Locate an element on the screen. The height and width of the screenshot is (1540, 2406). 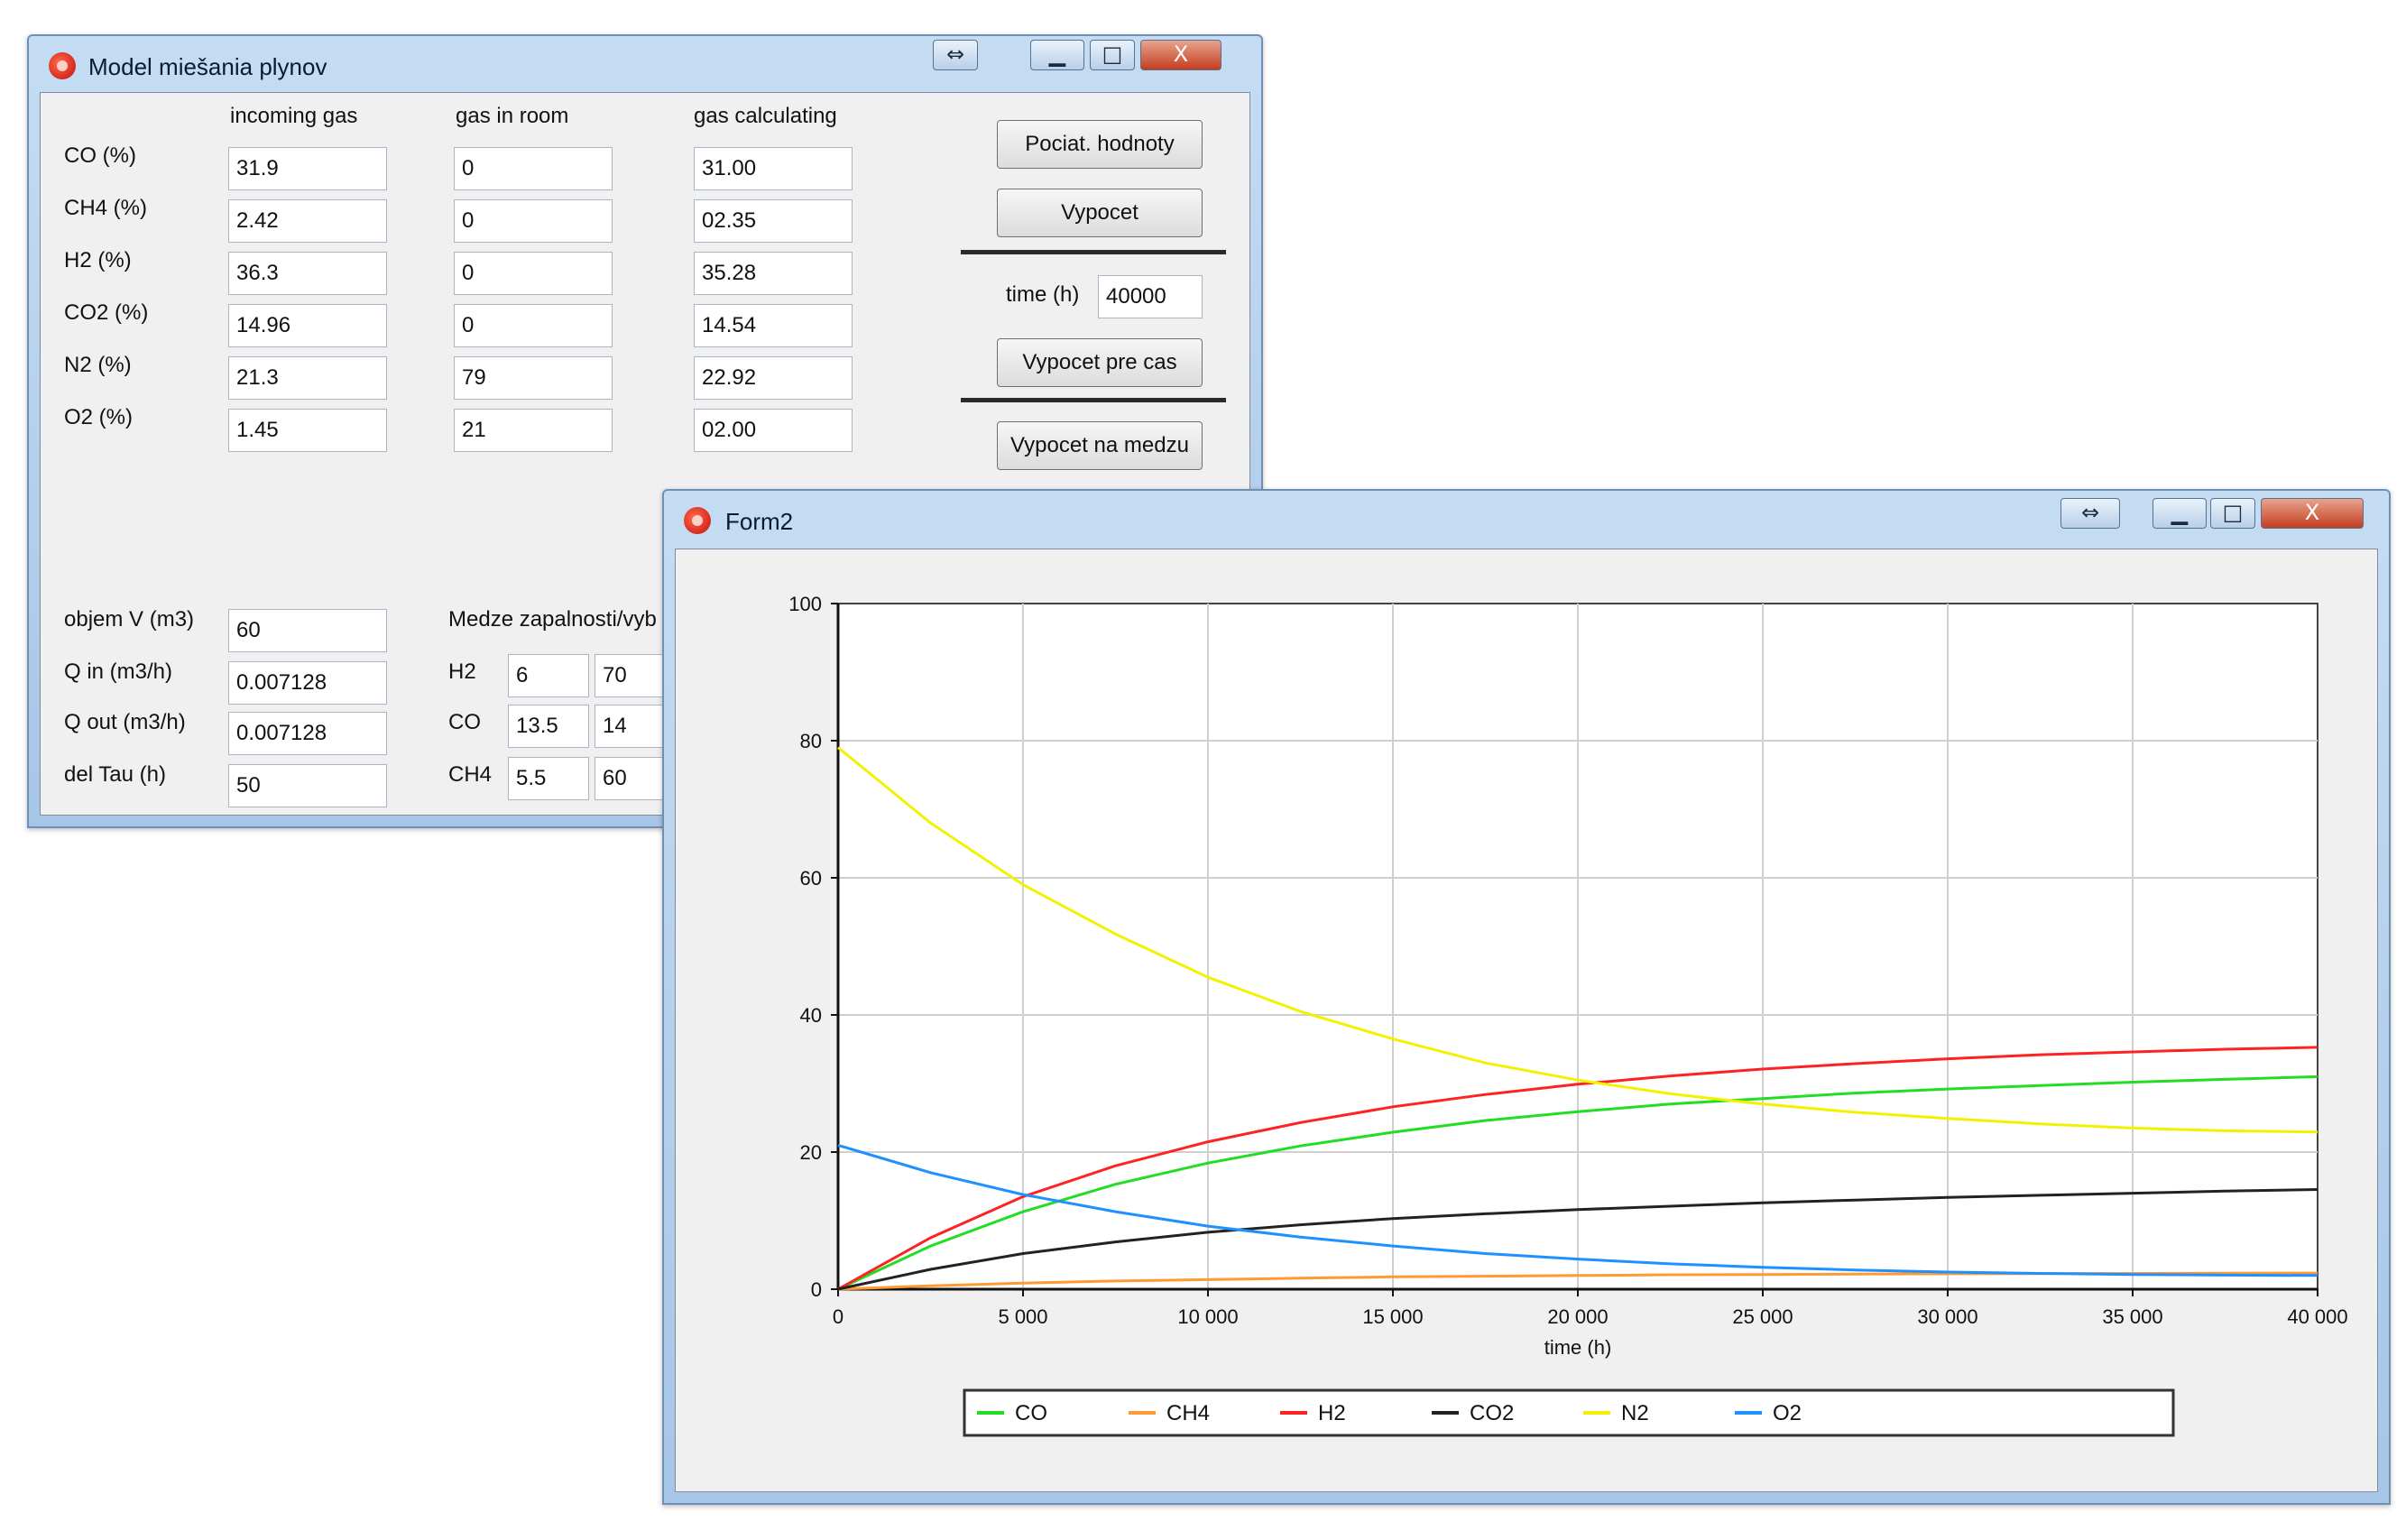
form2-minimize-button: ▁ is located at coordinates (2180, 513).